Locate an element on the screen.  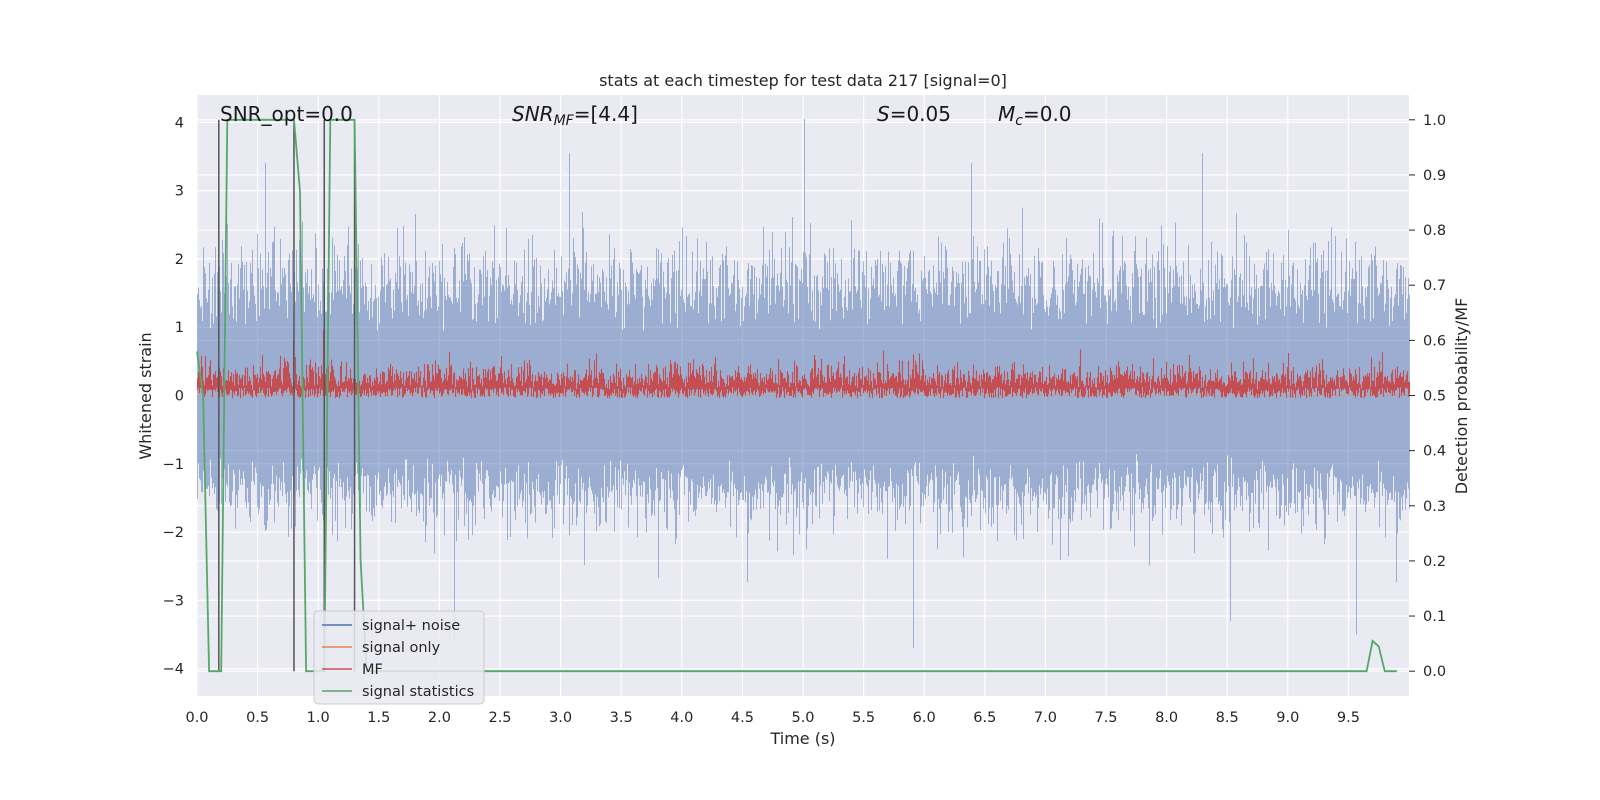
x-axis-label: Time (s) is located at coordinates (802, 738).